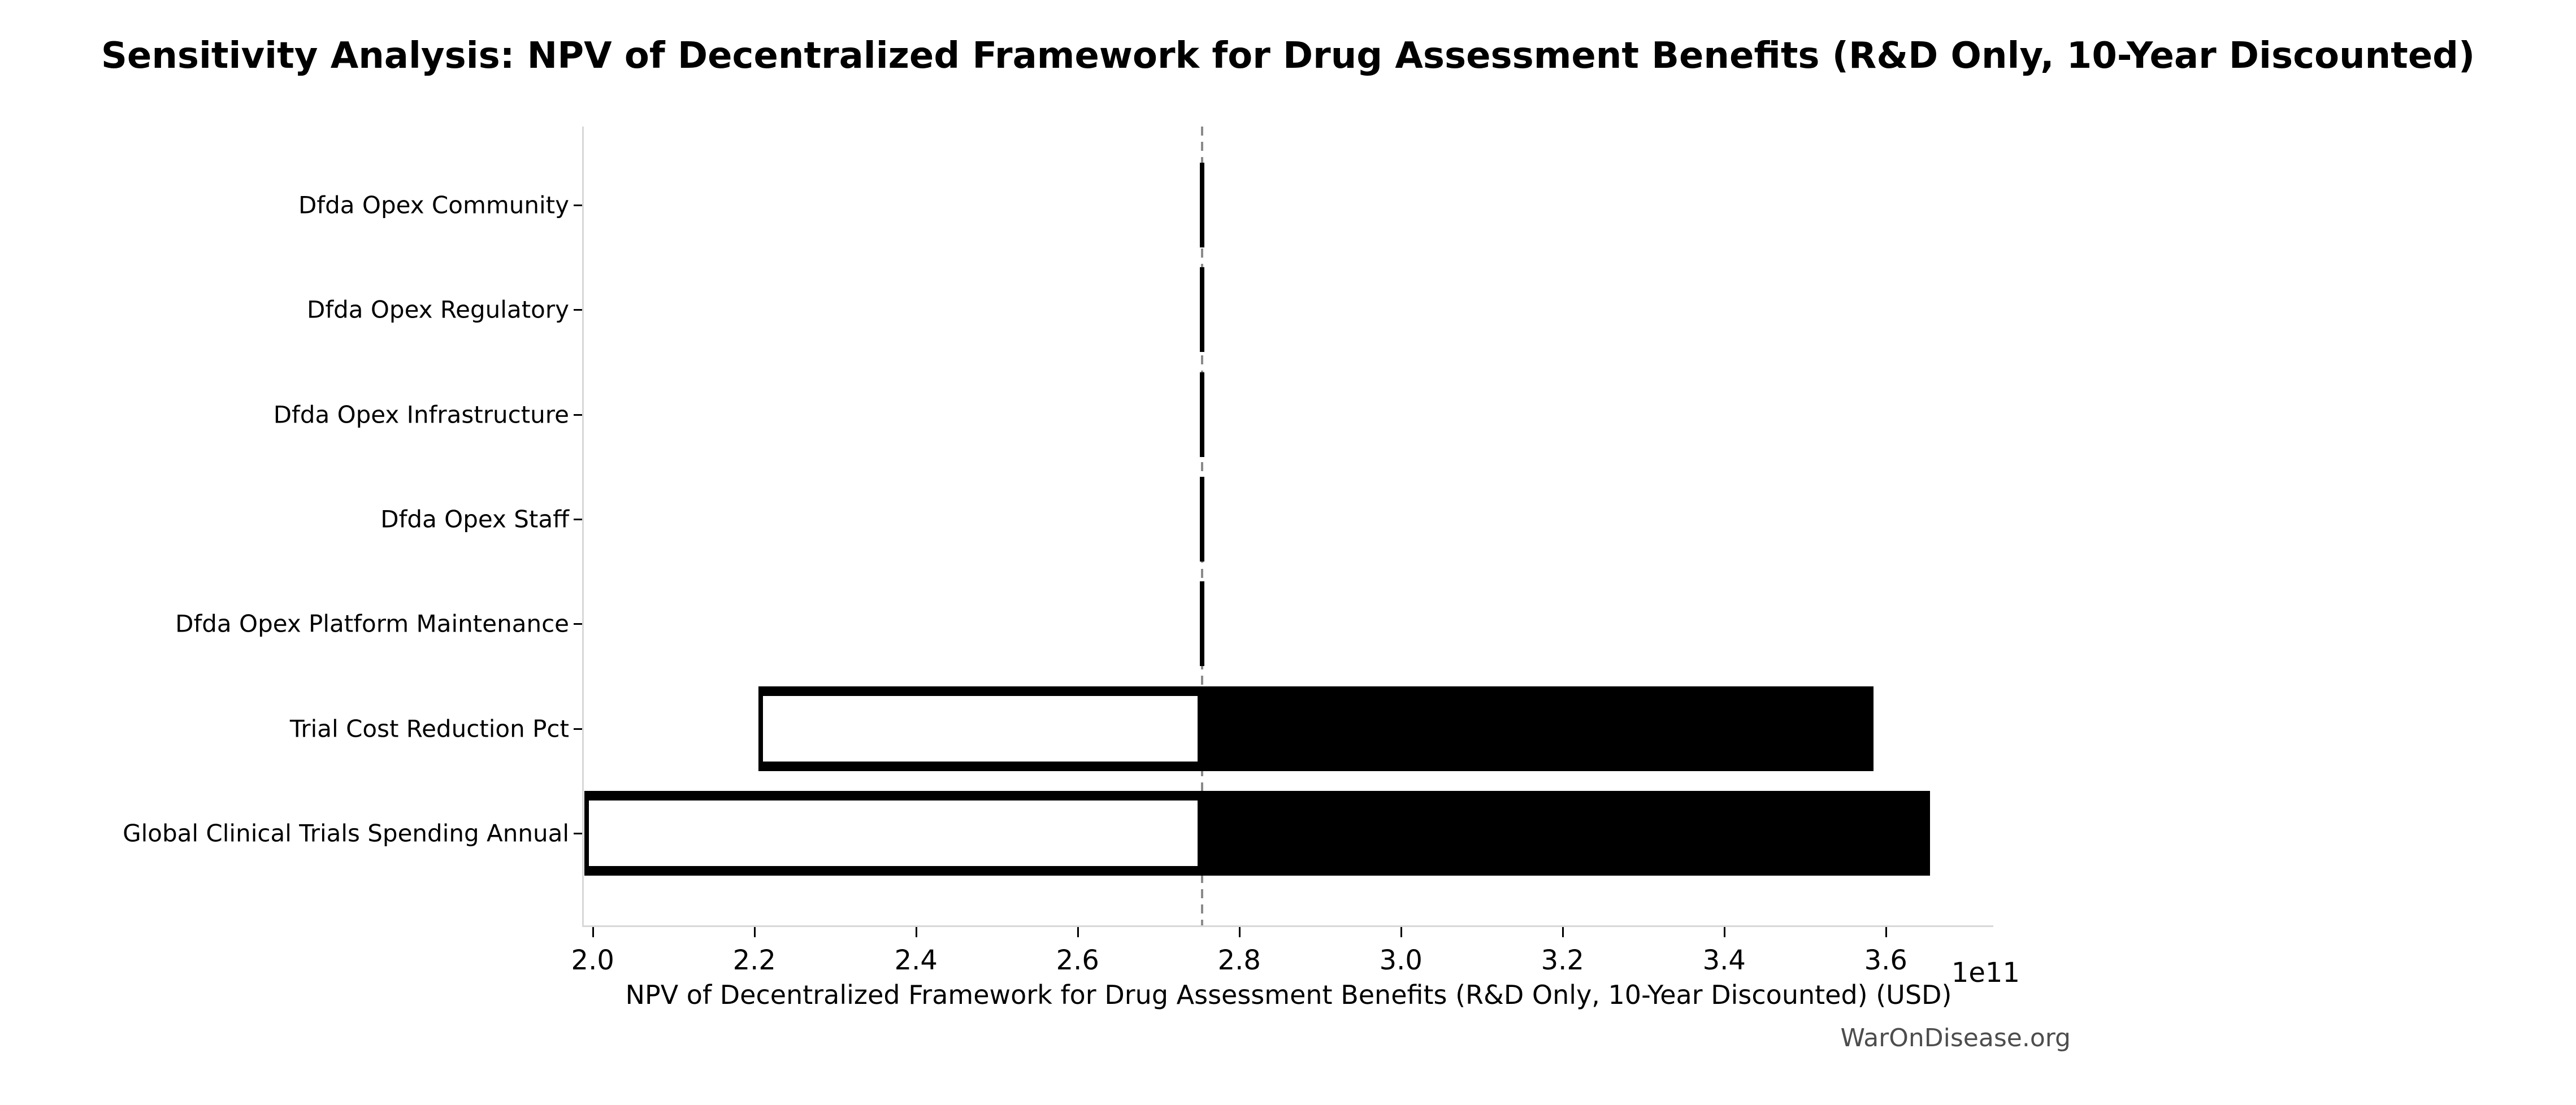 The height and width of the screenshot is (1105, 2576). I want to click on x-axis-offset-label: 1e11, so click(1985, 973).